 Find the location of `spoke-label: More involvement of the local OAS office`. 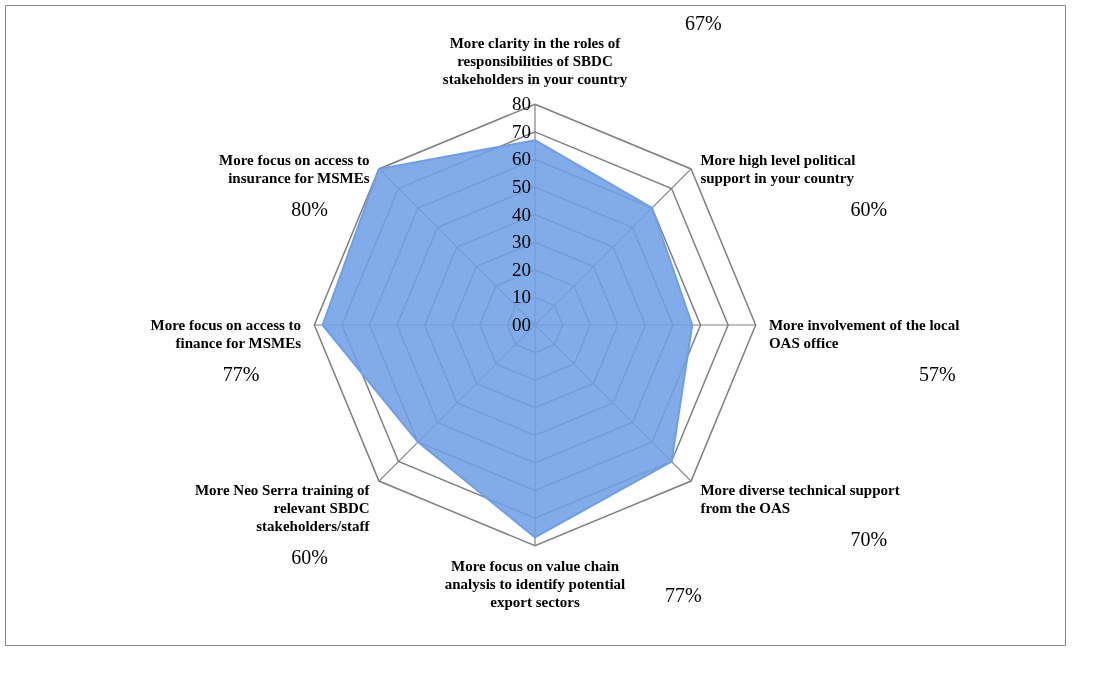

spoke-label: More involvement of the local OAS office is located at coordinates (864, 334).